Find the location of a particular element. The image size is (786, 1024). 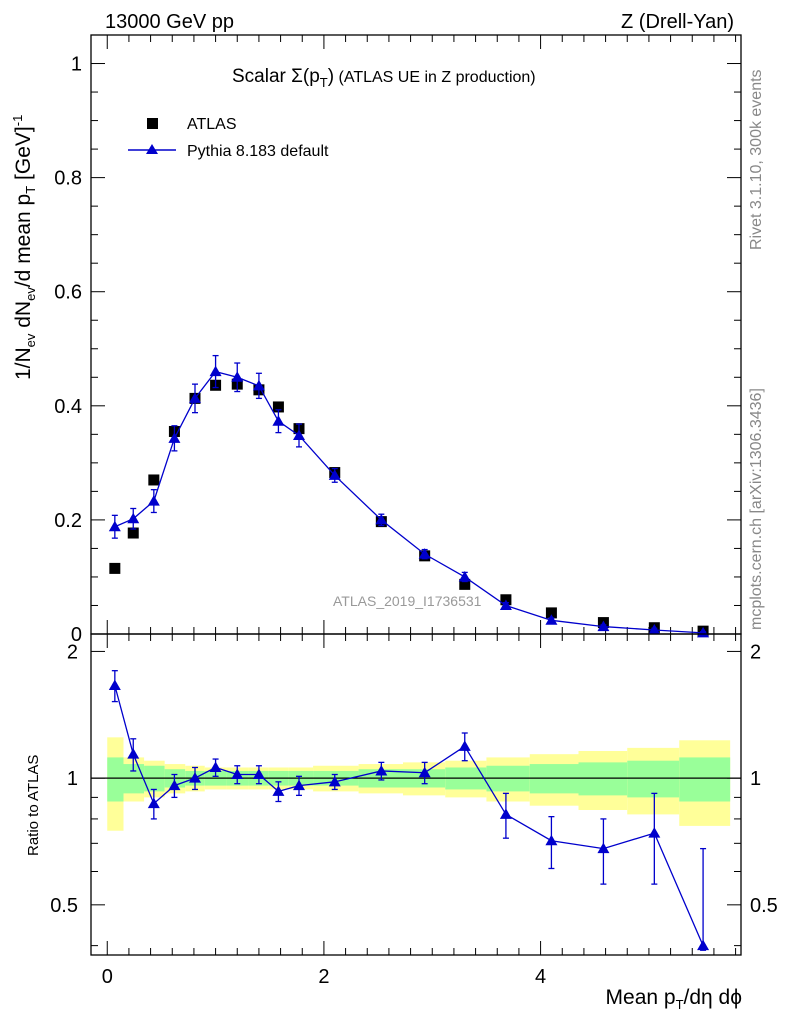

y-tick-label: 0.2 is located at coordinates (68, 521).